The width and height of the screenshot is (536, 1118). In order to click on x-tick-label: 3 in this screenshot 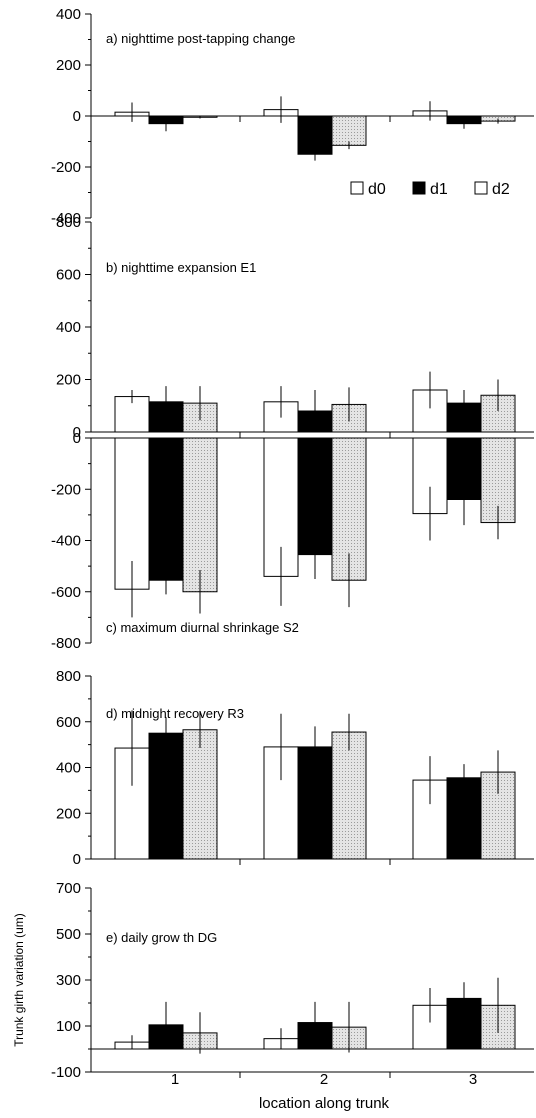, I will do `click(473, 1079)`.